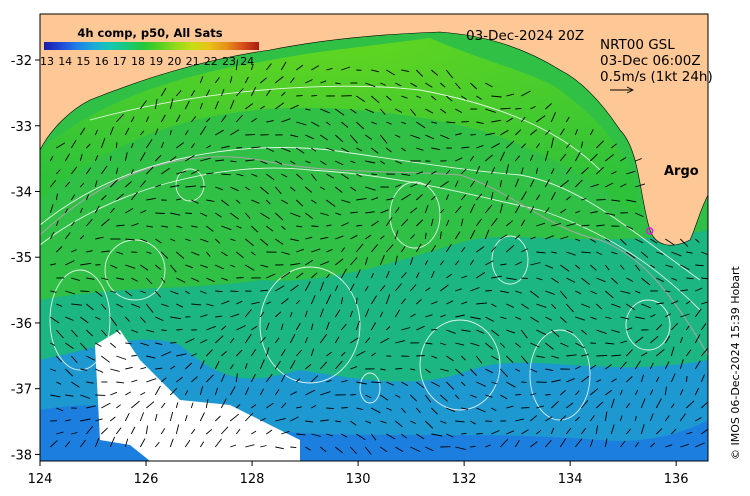 The width and height of the screenshot is (750, 496). I want to click on colorbar-tick-label: 21, so click(193, 61).